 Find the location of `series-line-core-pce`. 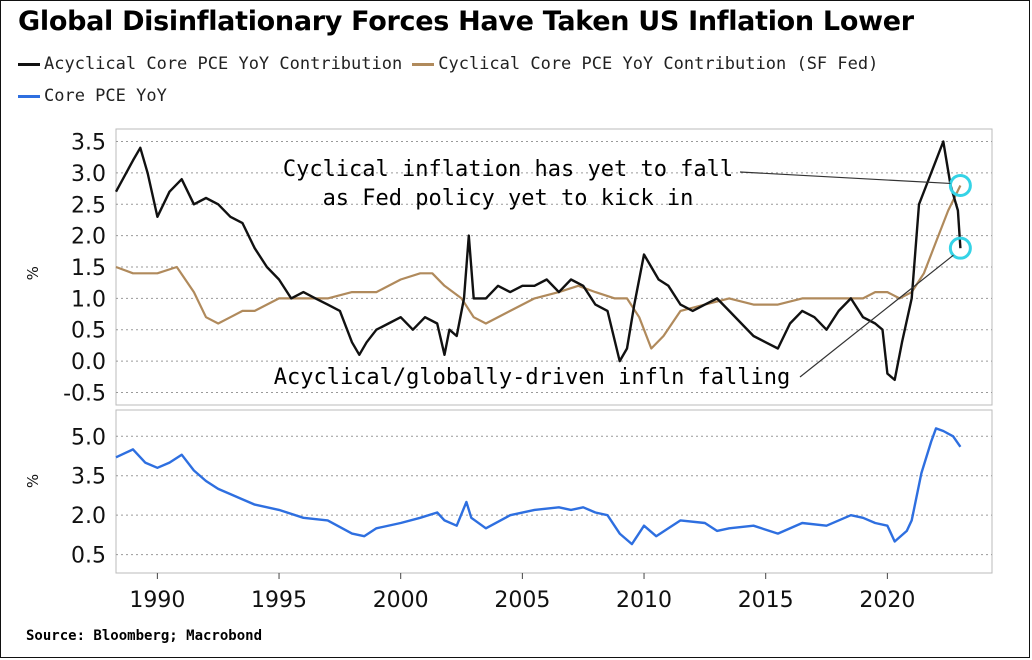

series-line-core-pce is located at coordinates (538, 486).